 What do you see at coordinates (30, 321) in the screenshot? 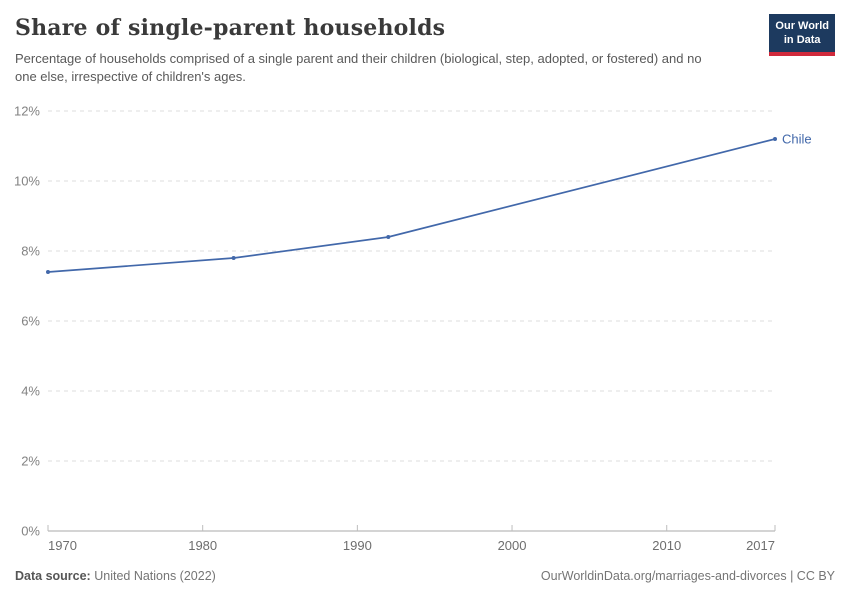
I see `y-tick-label: 6%` at bounding box center [30, 321].